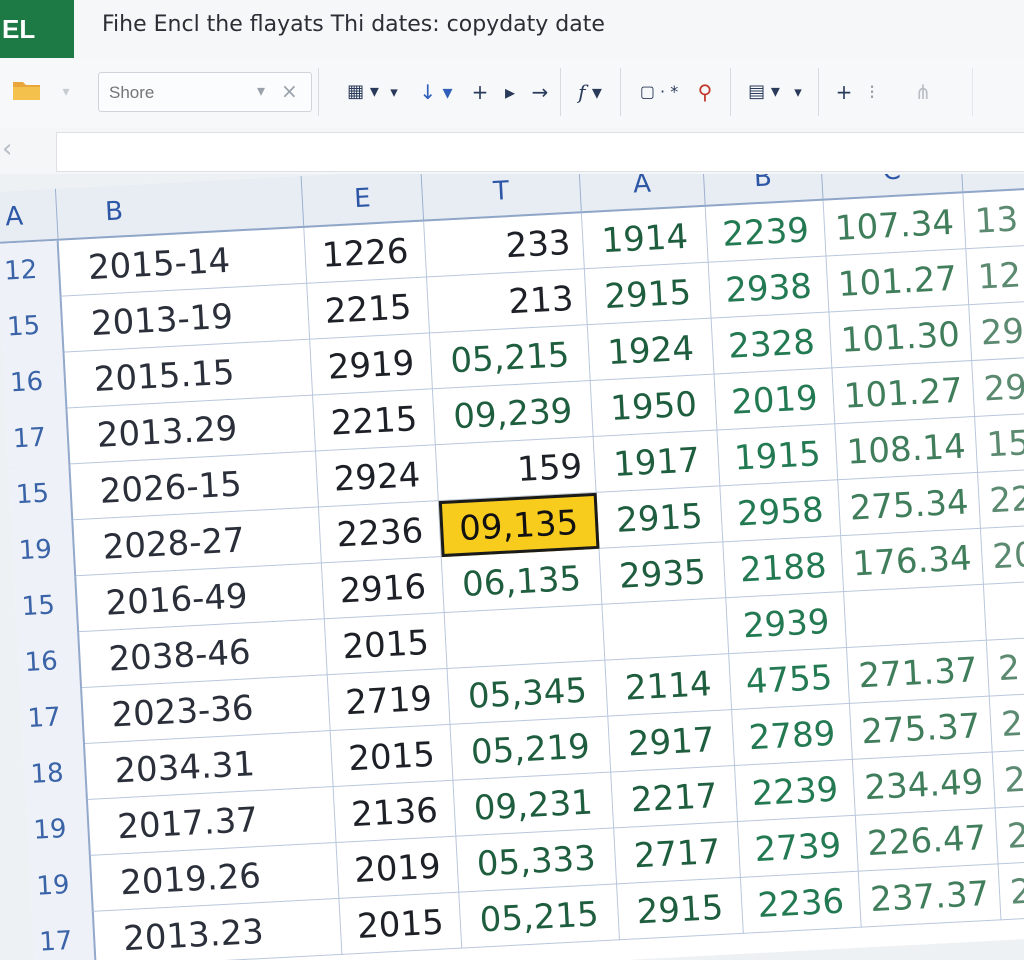  I want to click on cell-t: 05,333, so click(537, 860).